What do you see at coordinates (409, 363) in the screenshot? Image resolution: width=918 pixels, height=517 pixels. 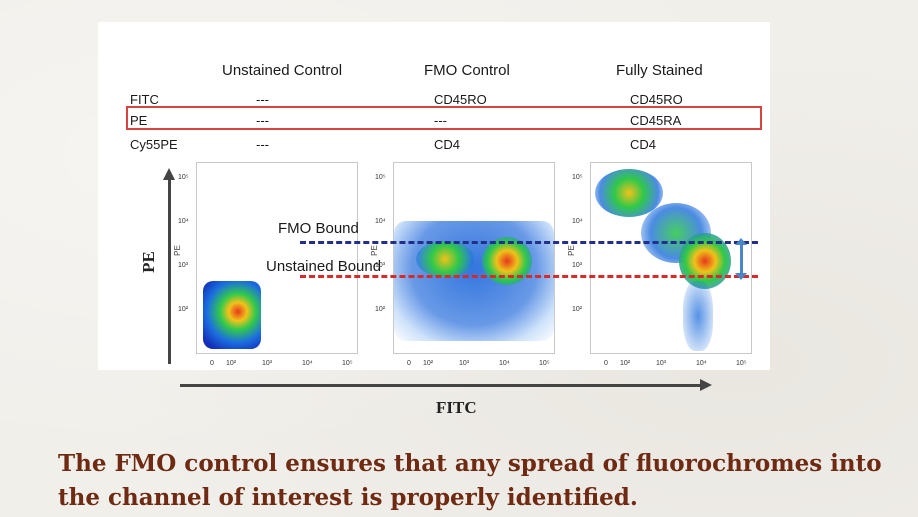 I see `xtick-0-p2: 0` at bounding box center [409, 363].